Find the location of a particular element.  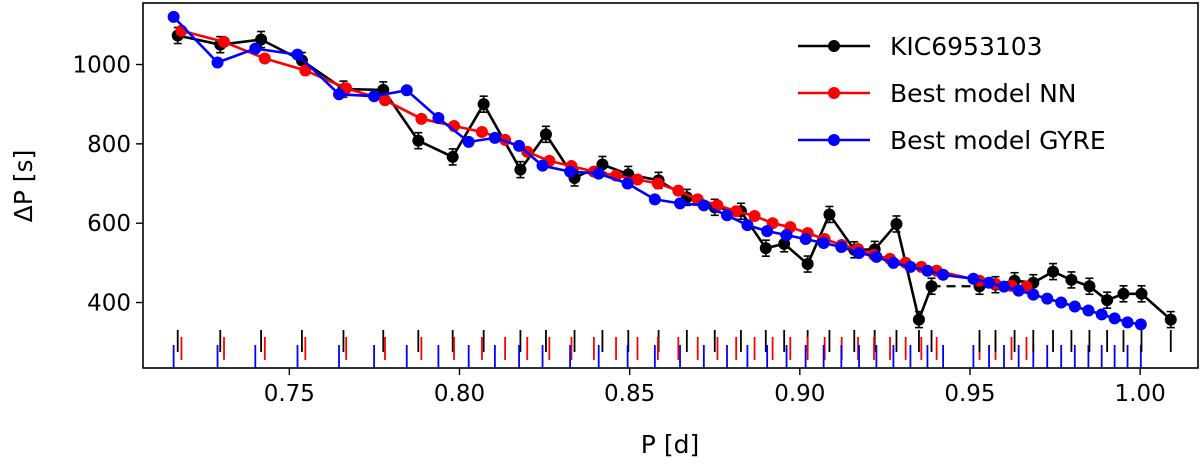

legend: KIC6953103 Best model NN Best model GYRE is located at coordinates (952, 93).